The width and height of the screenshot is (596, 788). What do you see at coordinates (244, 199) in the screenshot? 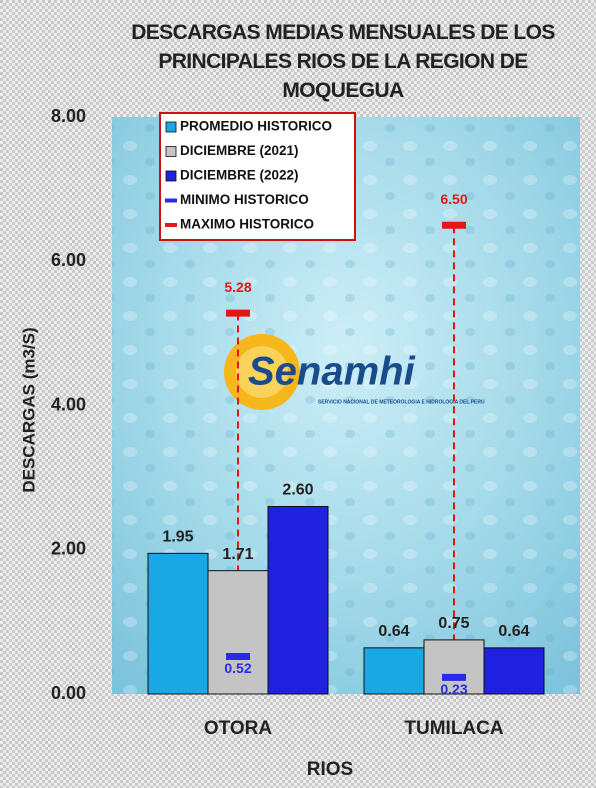
I see `legend-label: MINIMO HISTORICO` at bounding box center [244, 199].